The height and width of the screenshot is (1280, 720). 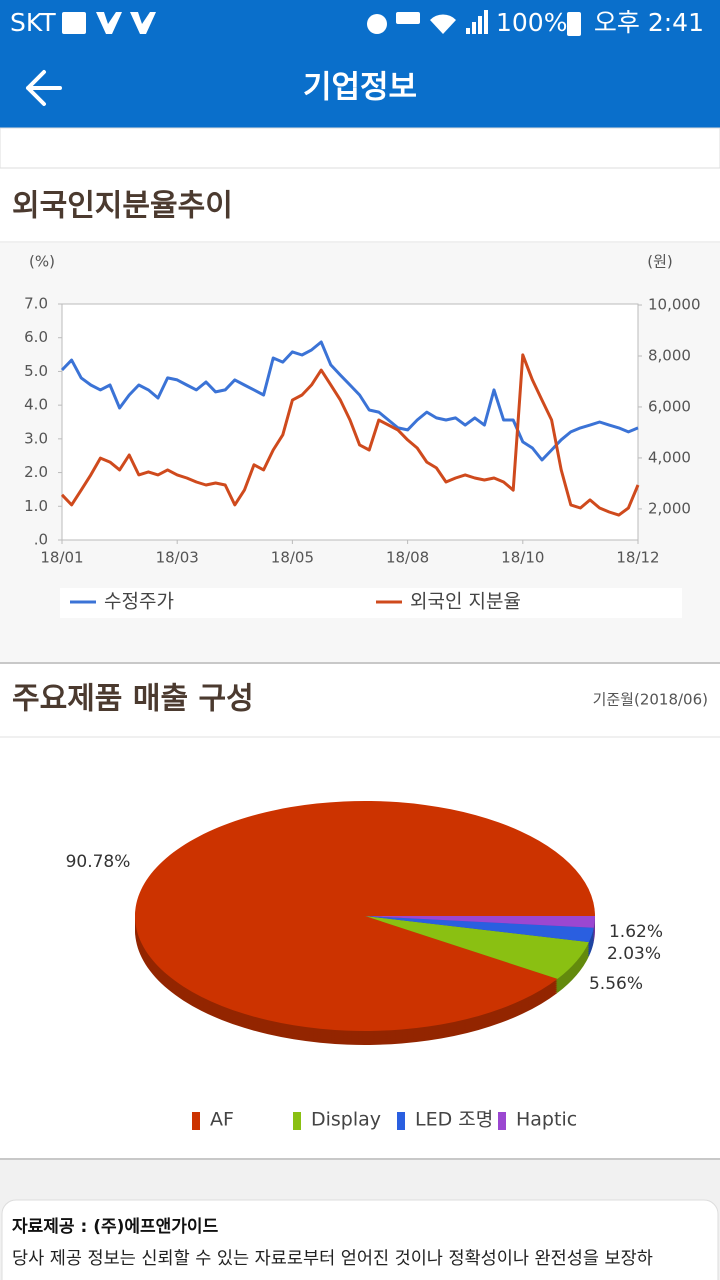 I want to click on legend-label: AF, so click(x=222, y=1120).